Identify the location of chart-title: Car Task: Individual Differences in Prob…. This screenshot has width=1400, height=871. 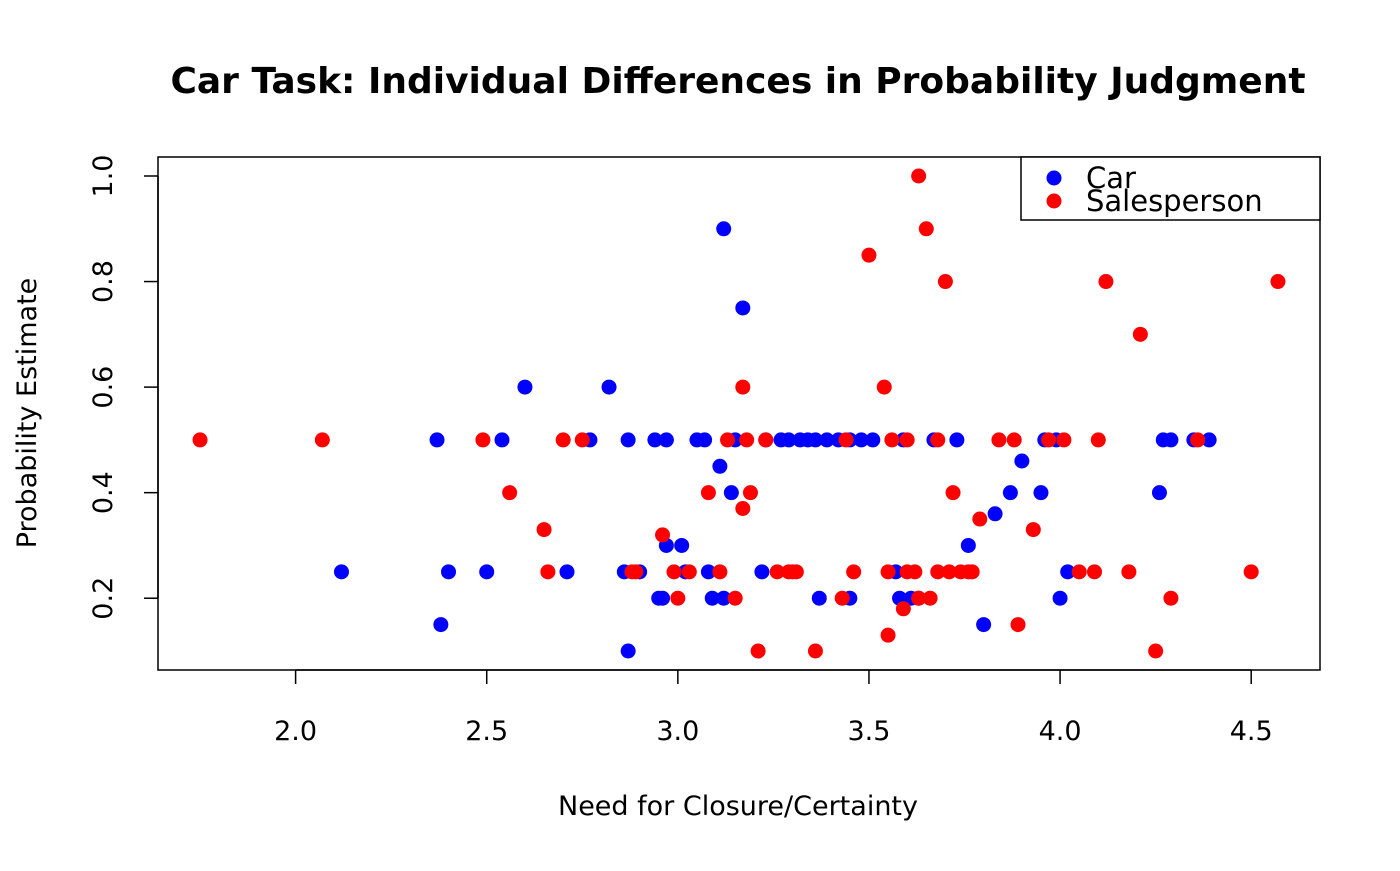
(737, 81).